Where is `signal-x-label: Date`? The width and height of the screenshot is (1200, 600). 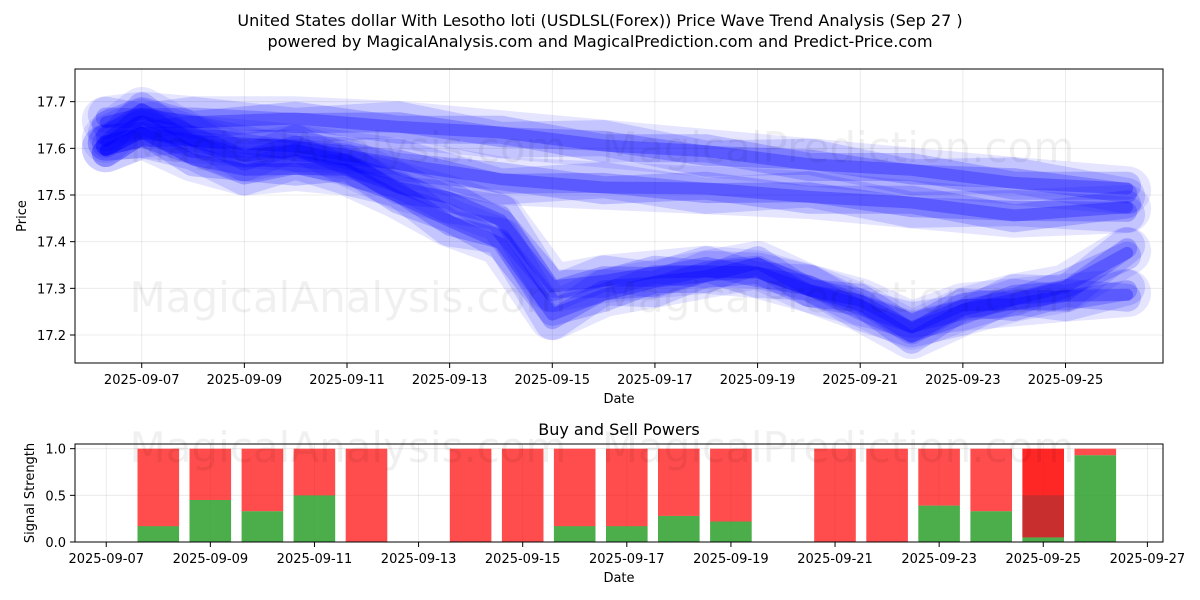 signal-x-label: Date is located at coordinates (618, 578).